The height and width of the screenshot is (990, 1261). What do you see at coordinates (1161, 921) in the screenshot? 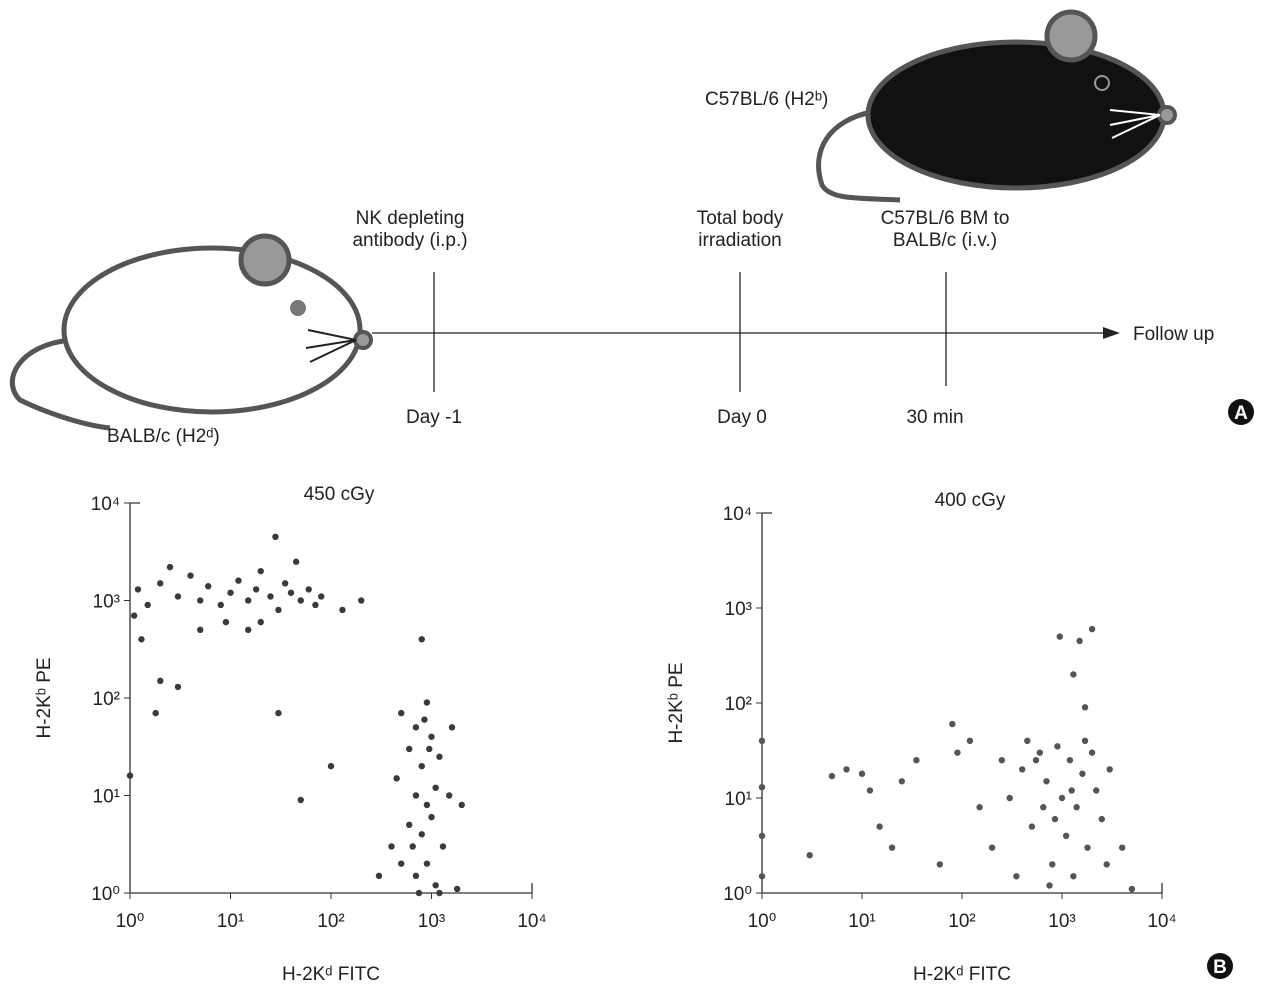
I see `x-tick-label: 10⁴` at bounding box center [1161, 921].